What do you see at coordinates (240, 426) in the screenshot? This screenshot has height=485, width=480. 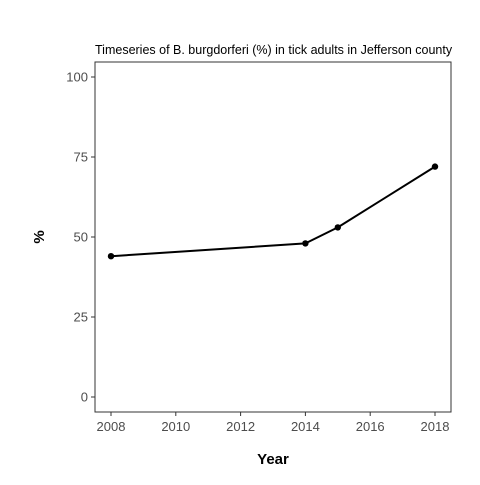 I see `x-tick-label: 2012` at bounding box center [240, 426].